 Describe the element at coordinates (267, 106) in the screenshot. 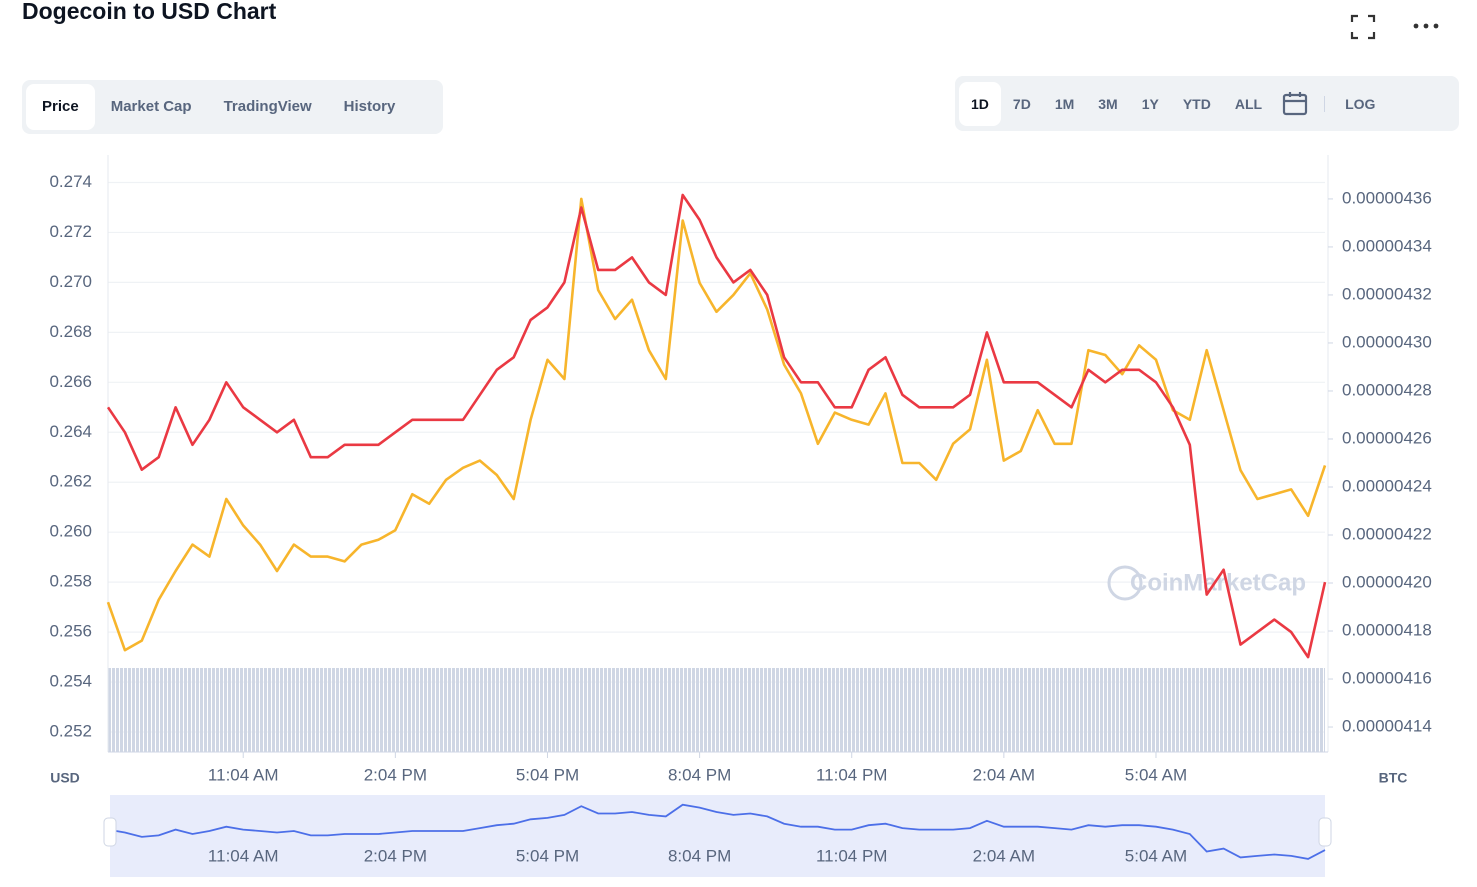

I see `tab: TradingView` at that location.